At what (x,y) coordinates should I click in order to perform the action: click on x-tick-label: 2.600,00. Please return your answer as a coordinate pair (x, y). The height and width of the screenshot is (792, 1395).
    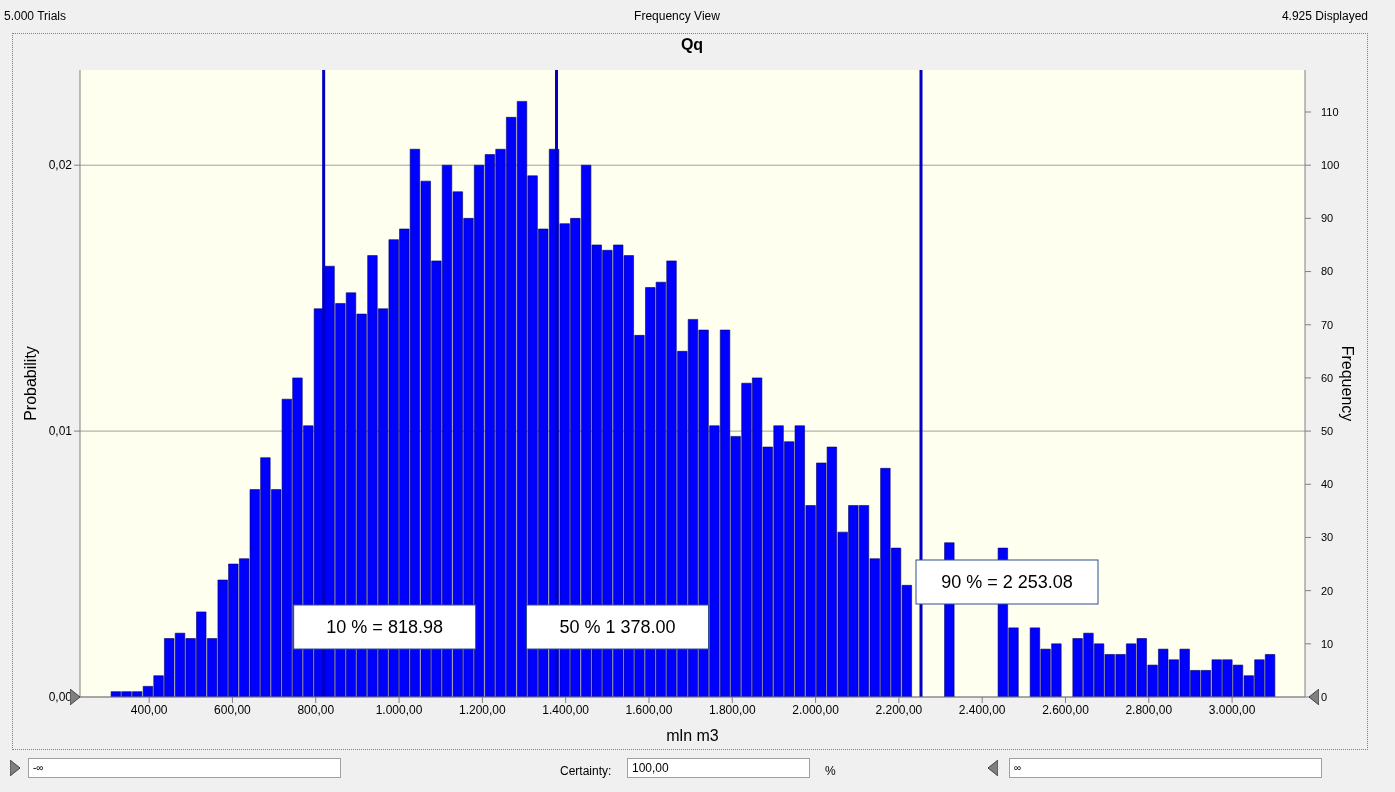
    Looking at the image, I should click on (1066, 709).